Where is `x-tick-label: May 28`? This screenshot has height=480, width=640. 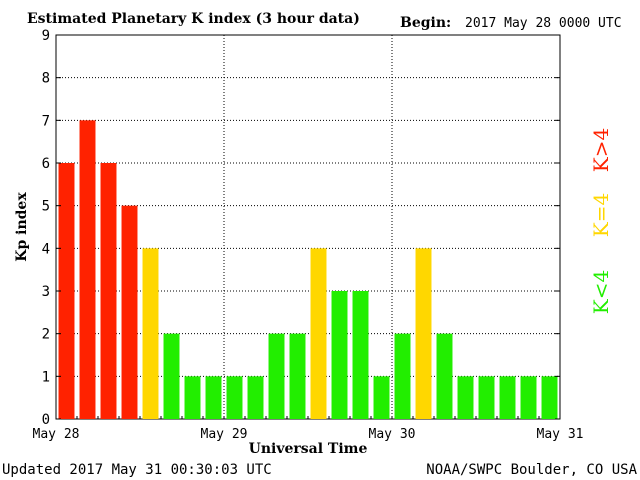
x-tick-label: May 28 is located at coordinates (56, 434).